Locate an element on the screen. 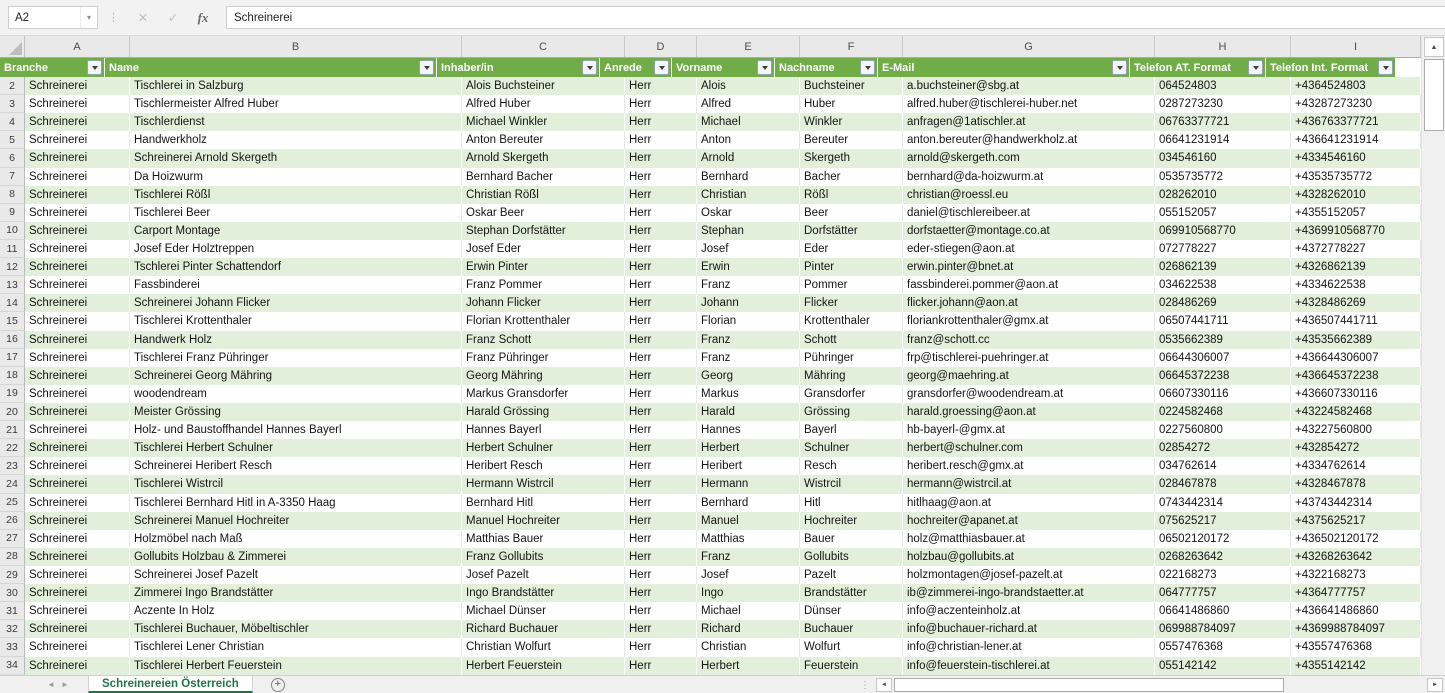 The height and width of the screenshot is (693, 1445). cell-H12: 026862139 is located at coordinates (1223, 267).